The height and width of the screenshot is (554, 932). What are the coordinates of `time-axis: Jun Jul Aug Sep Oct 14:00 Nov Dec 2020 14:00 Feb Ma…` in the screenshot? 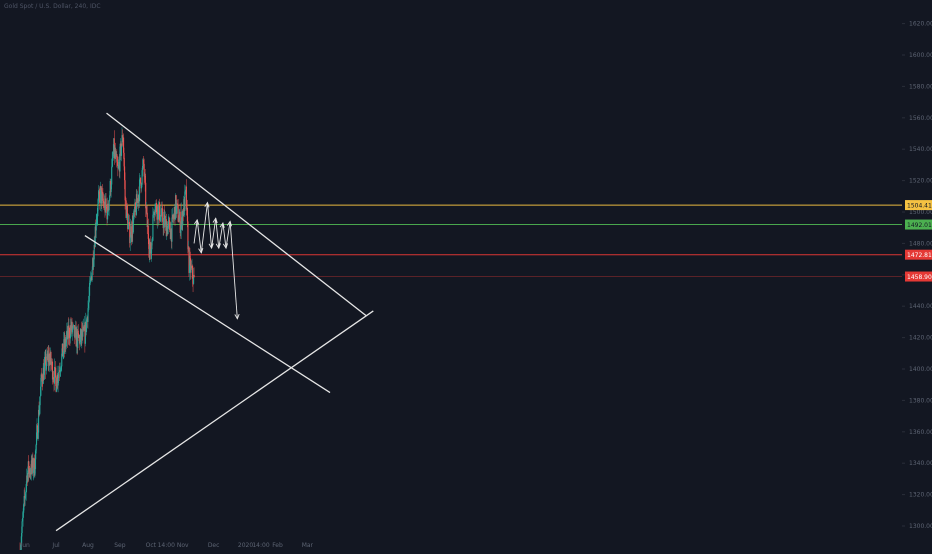 It's located at (166, 545).